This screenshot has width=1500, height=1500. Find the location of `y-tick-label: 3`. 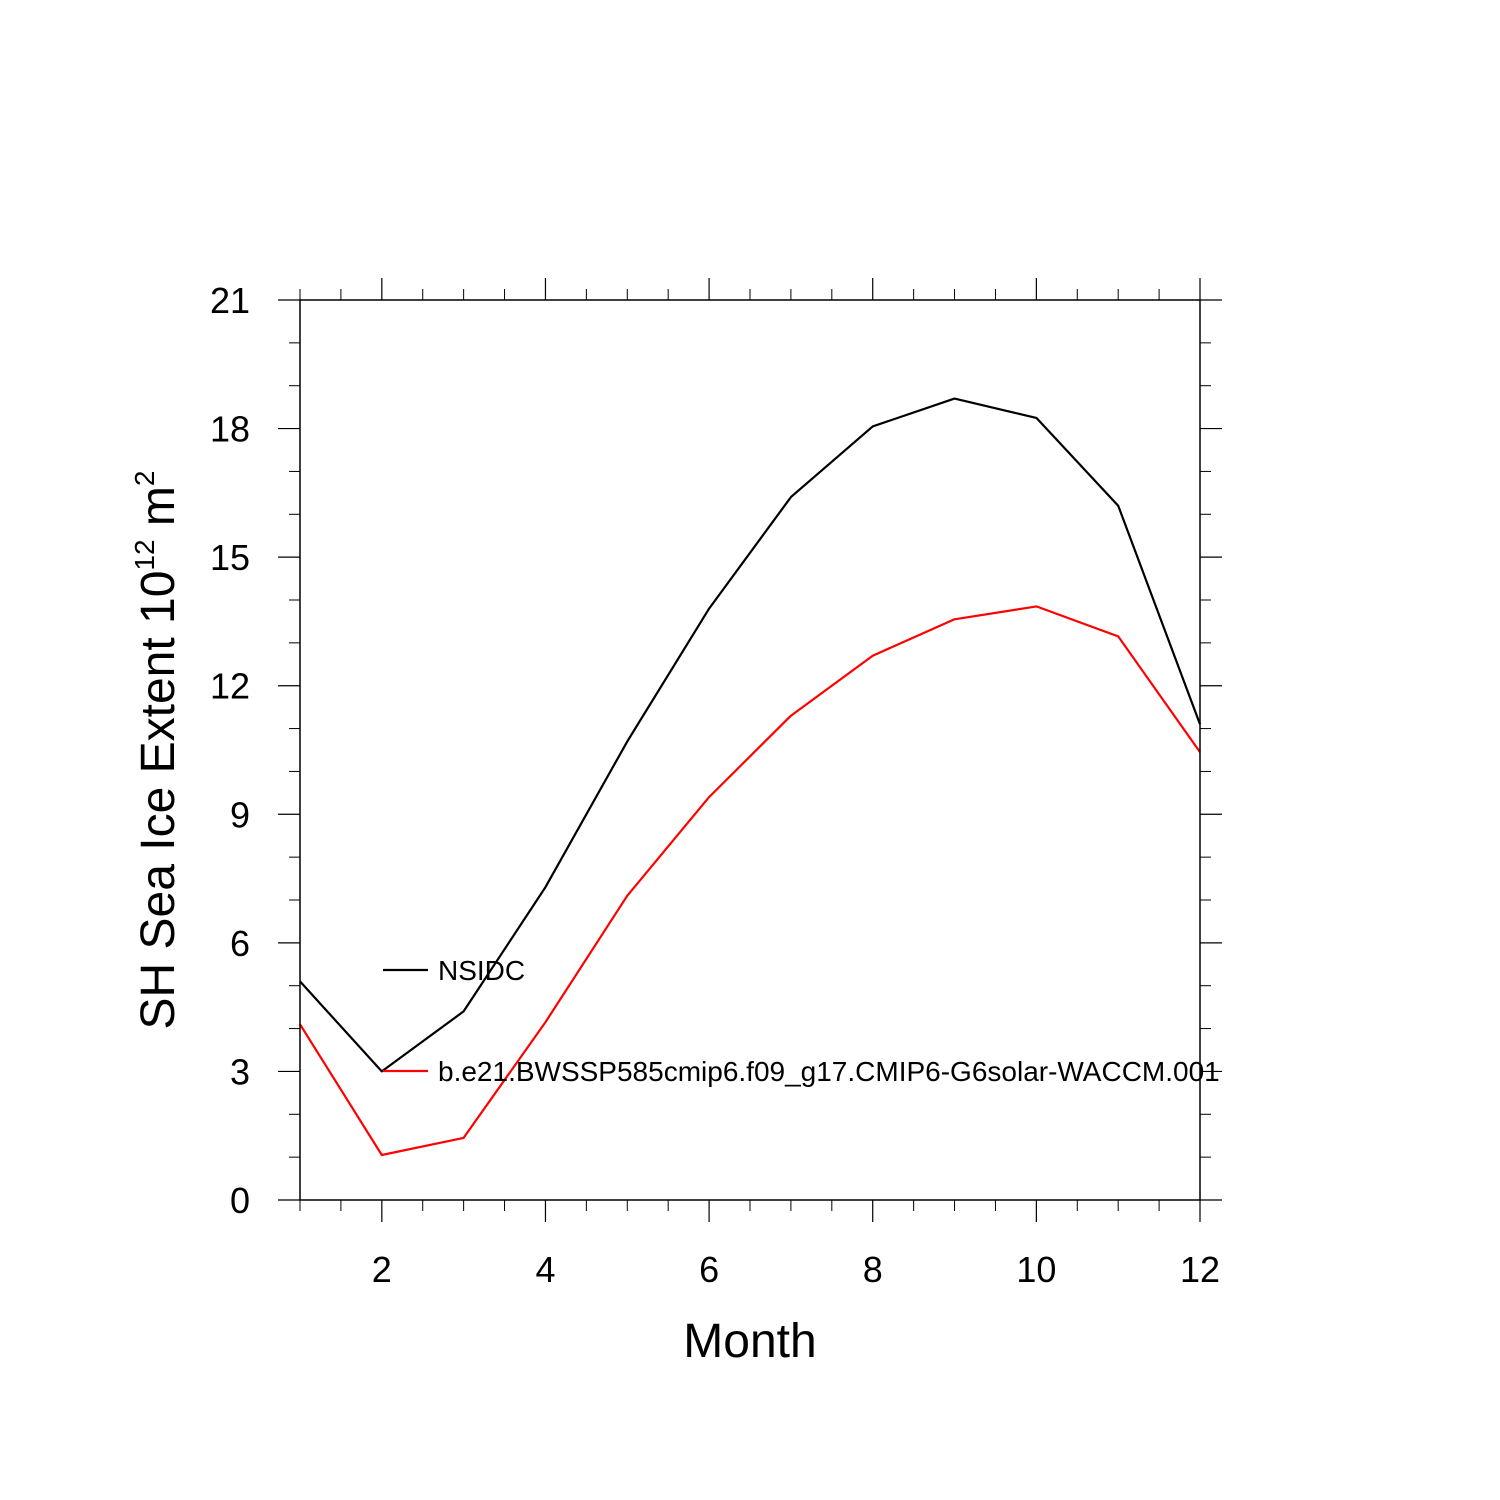

y-tick-label: 3 is located at coordinates (240, 1071).